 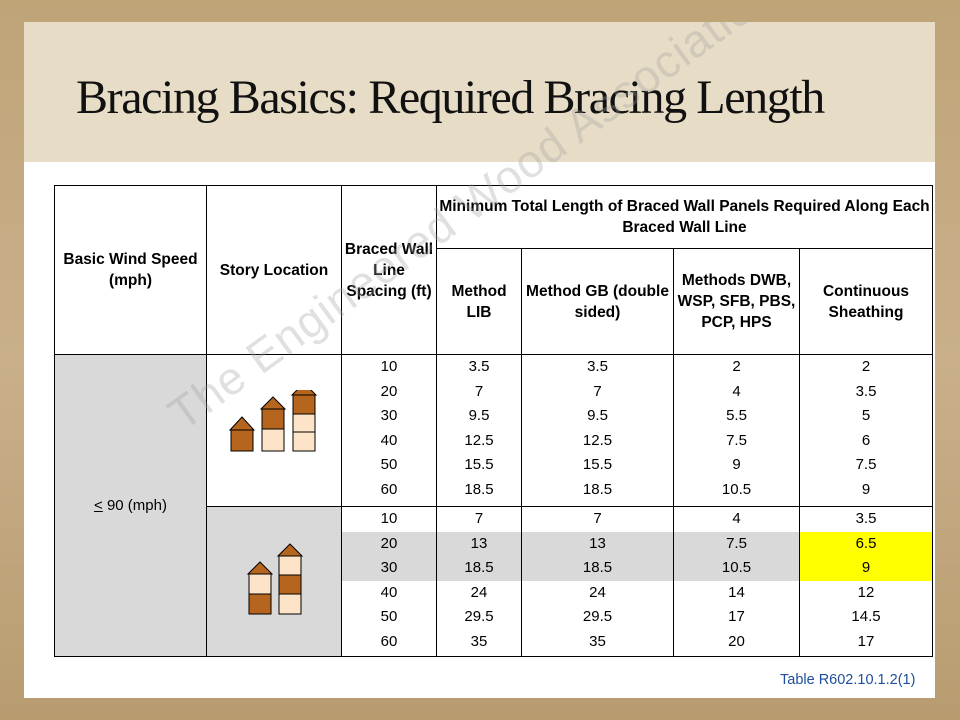 What do you see at coordinates (98, 505) in the screenshot?
I see `wind-speed-symbol: <` at bounding box center [98, 505].